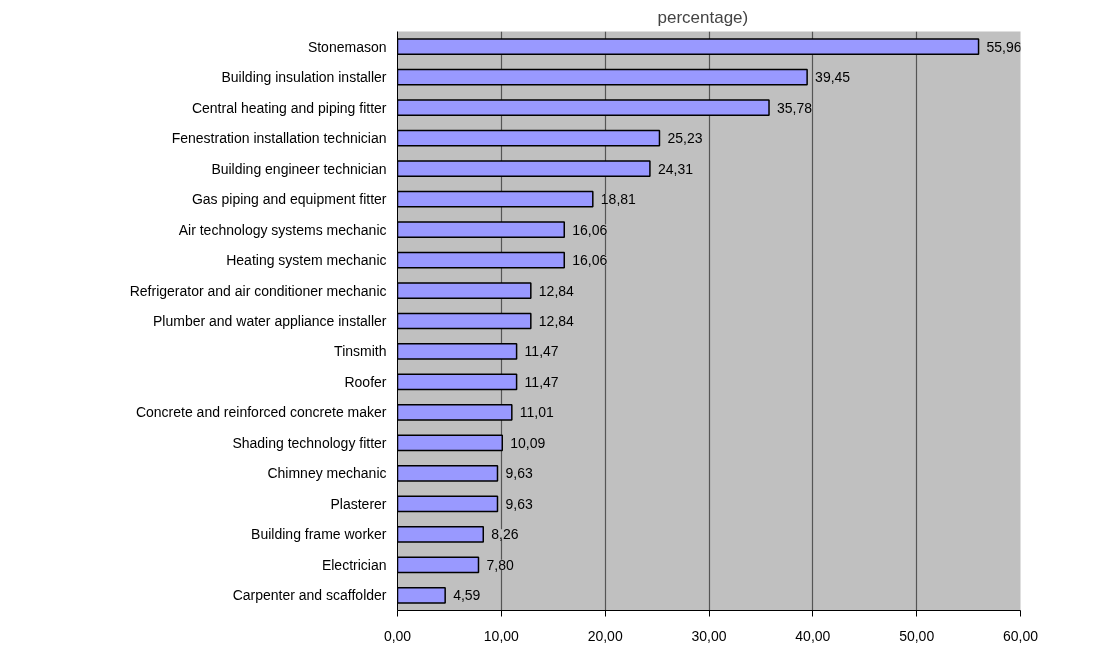 Image resolution: width=1118 pixels, height=657 pixels. Describe the element at coordinates (505, 534) in the screenshot. I see `data-label: 8,26` at that location.